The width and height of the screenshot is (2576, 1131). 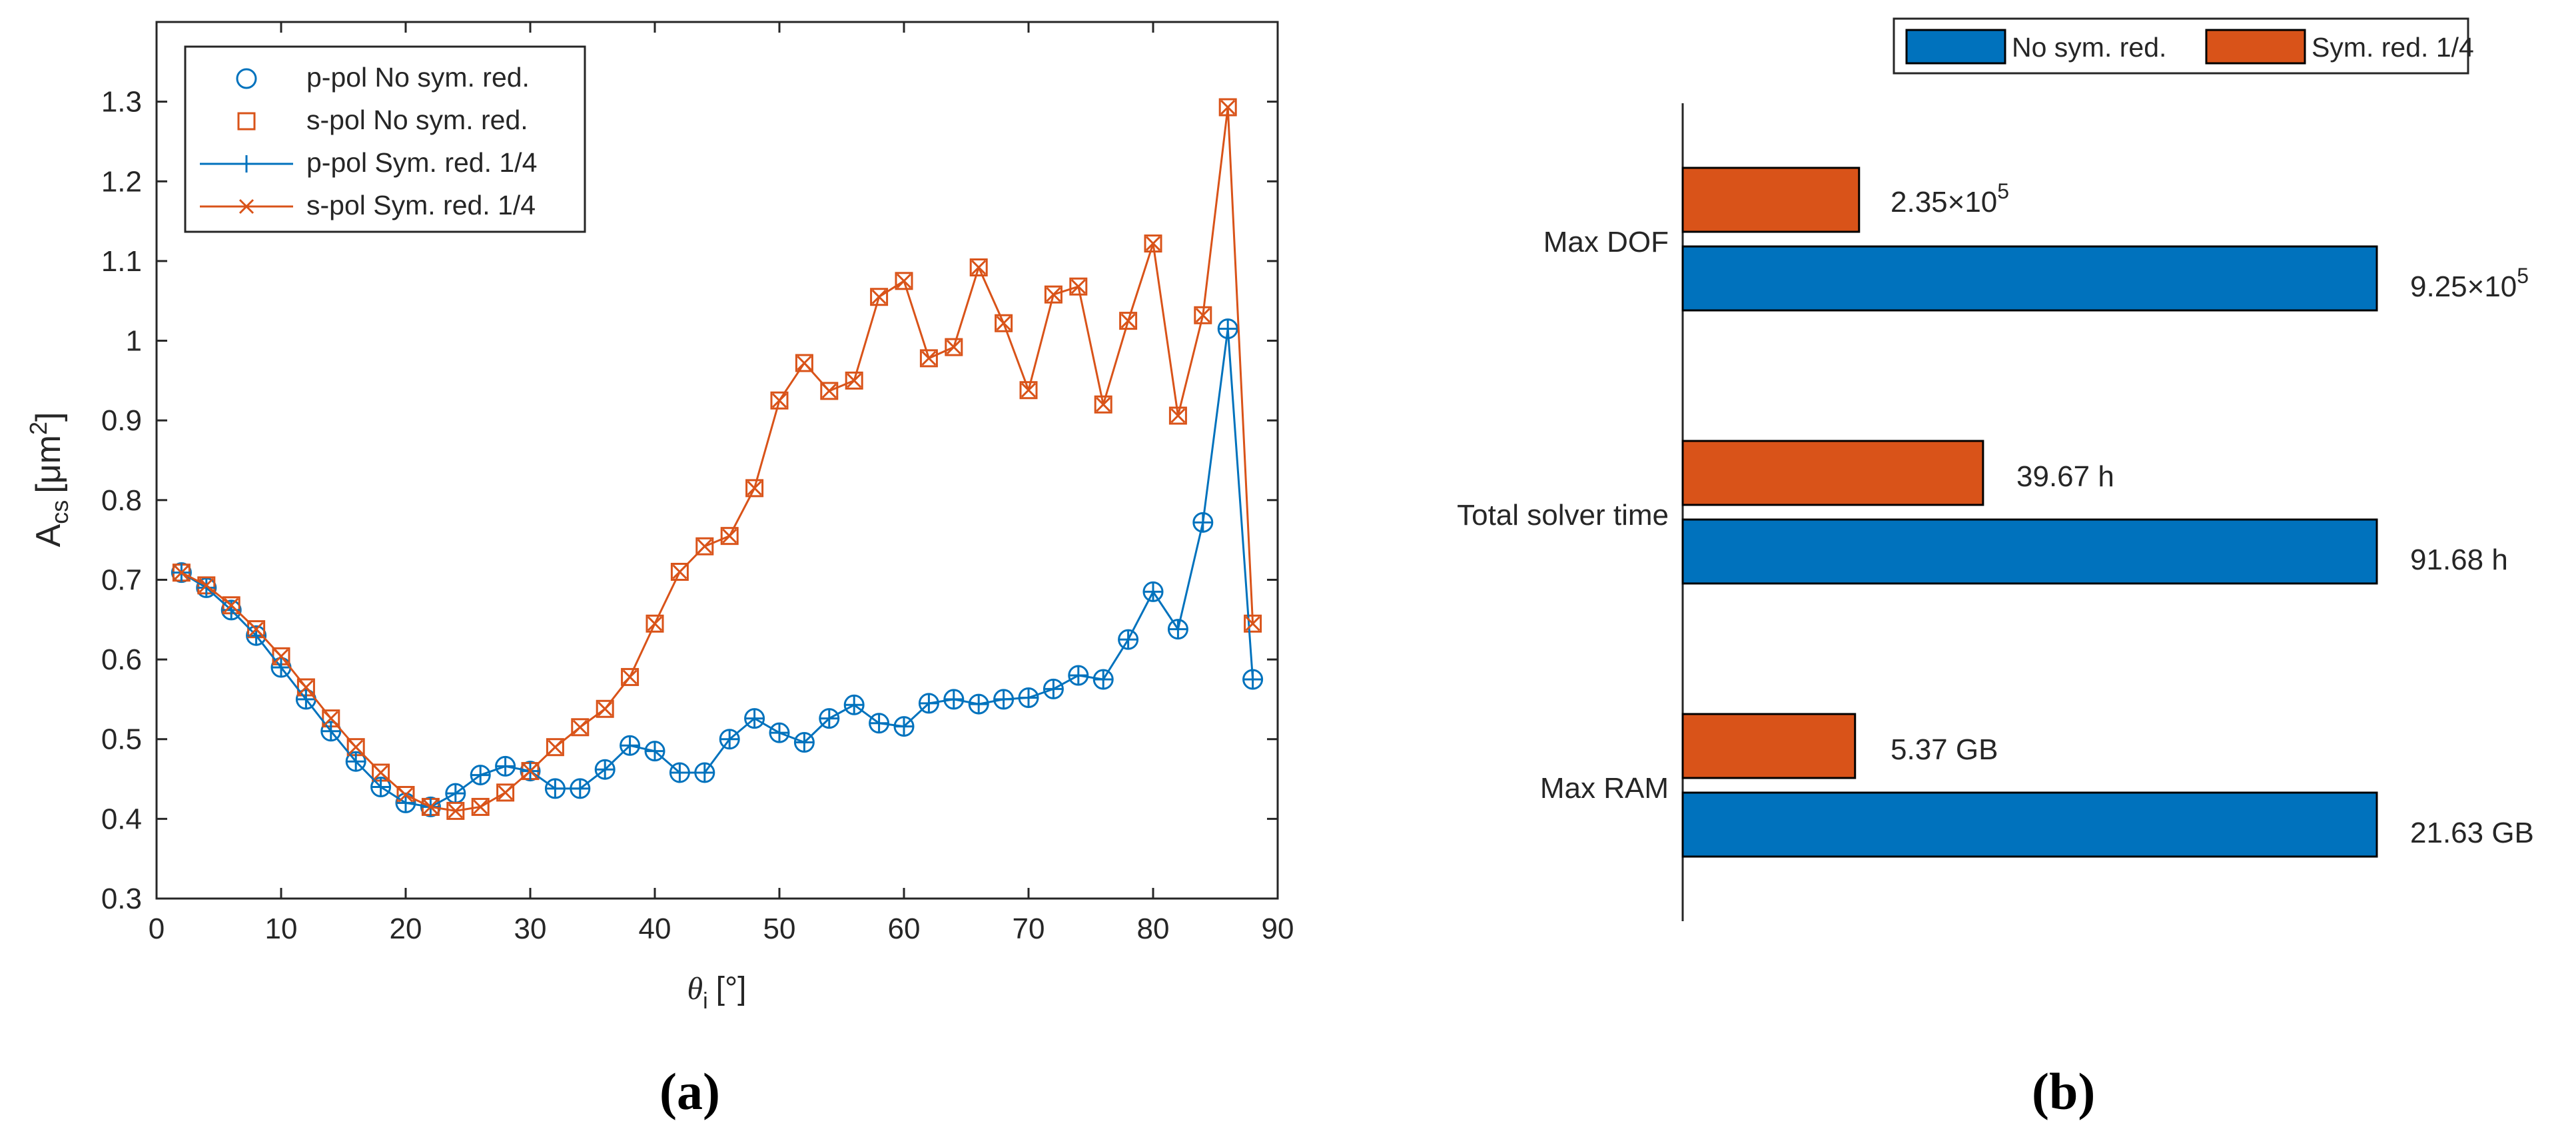 I want to click on legend-label-p-nosym: p-pol No sym. red., so click(x=418, y=77).